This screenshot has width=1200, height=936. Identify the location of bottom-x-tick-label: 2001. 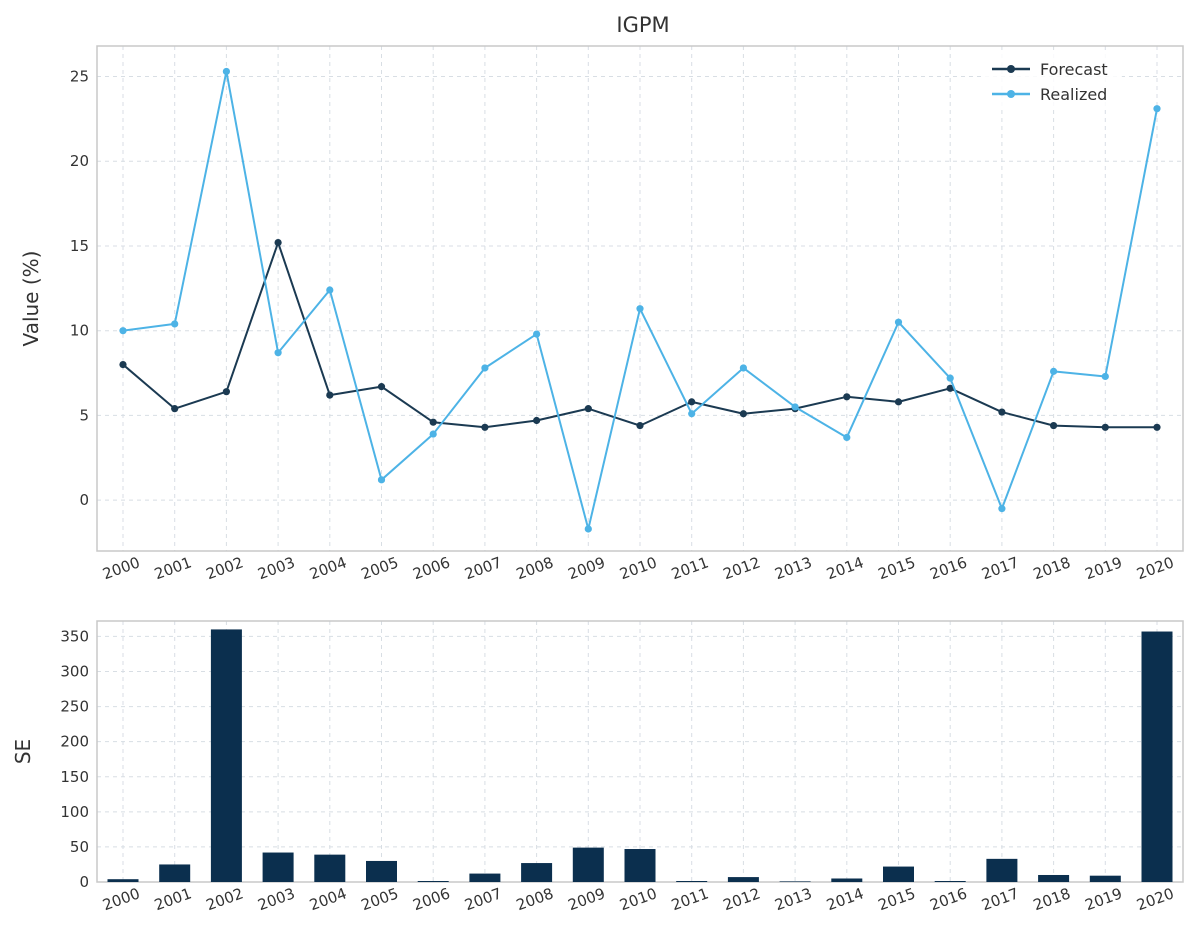
(173, 899).